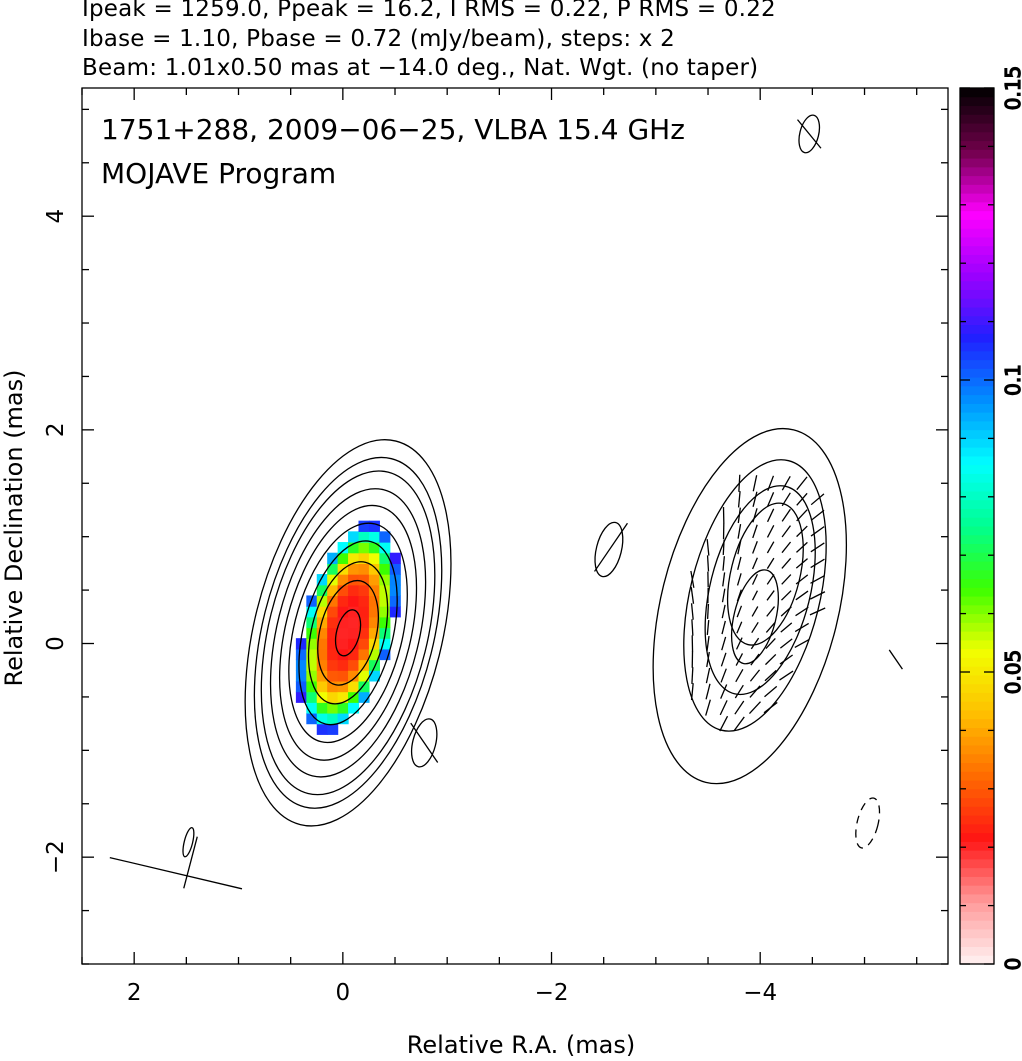 The image size is (1022, 1061). Describe the element at coordinates (977, 526) in the screenshot. I see `colorbar` at that location.